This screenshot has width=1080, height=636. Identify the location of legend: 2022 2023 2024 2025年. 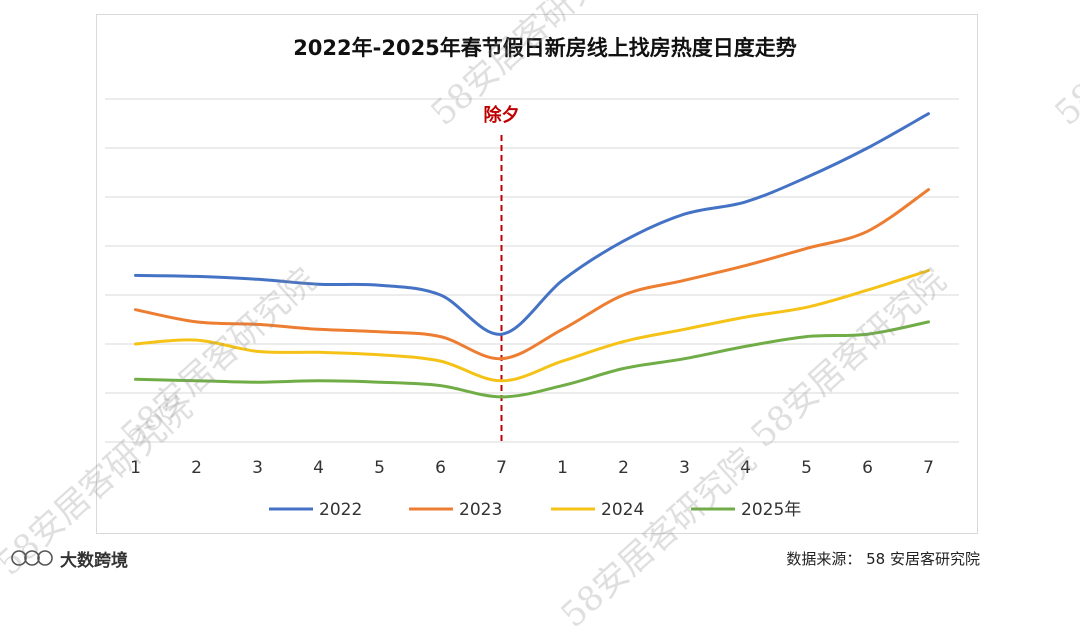
(535, 510).